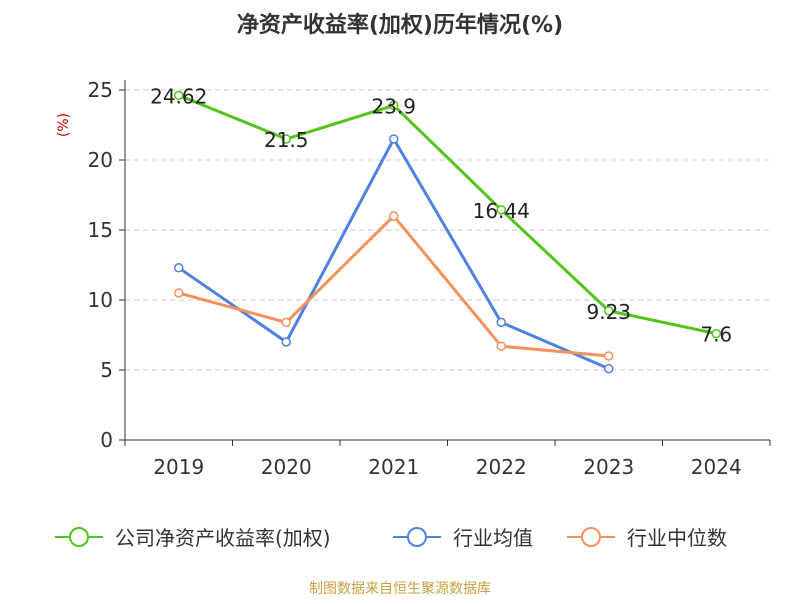 Image resolution: width=800 pixels, height=604 pixels. I want to click on y-tick-label: 25, so click(100, 90).